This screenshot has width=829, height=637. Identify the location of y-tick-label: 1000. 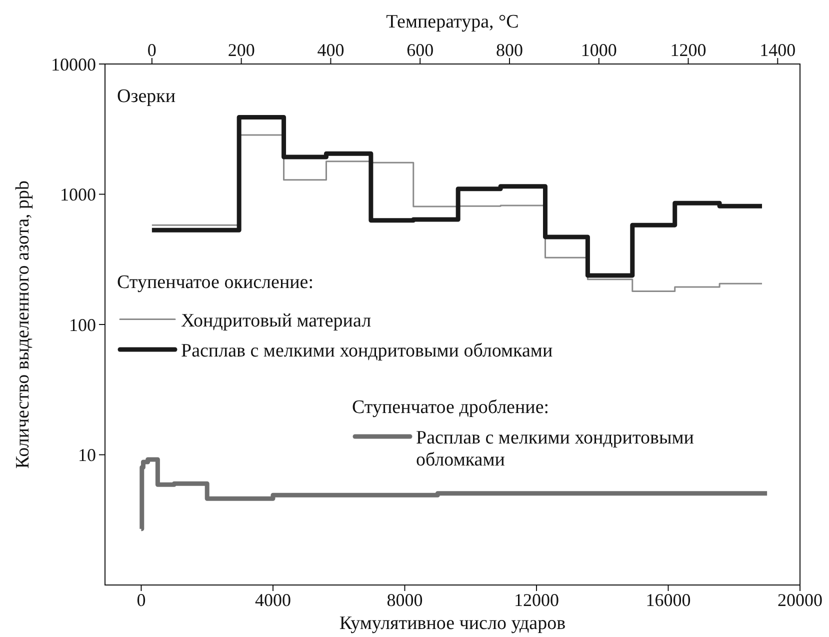
(78, 194).